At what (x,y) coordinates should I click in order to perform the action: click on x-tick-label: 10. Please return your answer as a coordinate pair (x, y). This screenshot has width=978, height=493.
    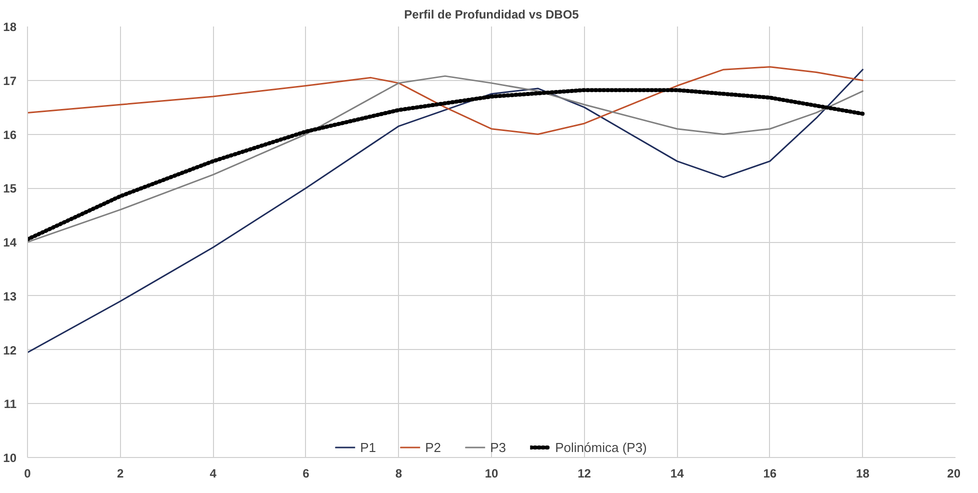
    Looking at the image, I should click on (491, 473).